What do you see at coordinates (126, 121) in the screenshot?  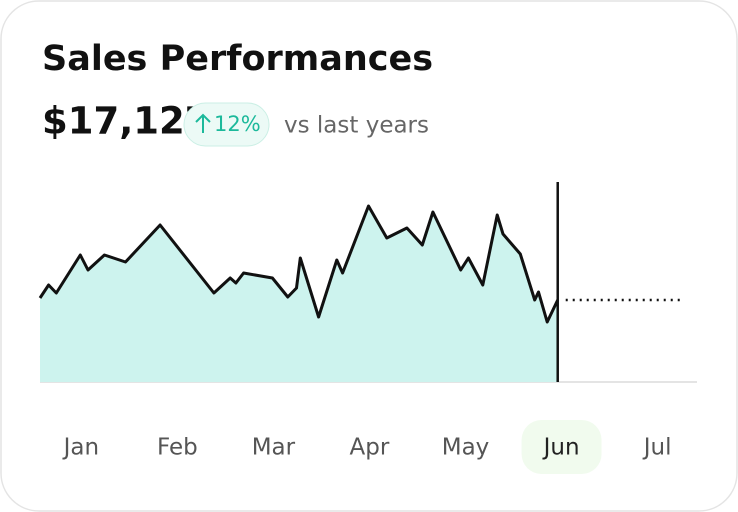 I see `headline: $17,127` at bounding box center [126, 121].